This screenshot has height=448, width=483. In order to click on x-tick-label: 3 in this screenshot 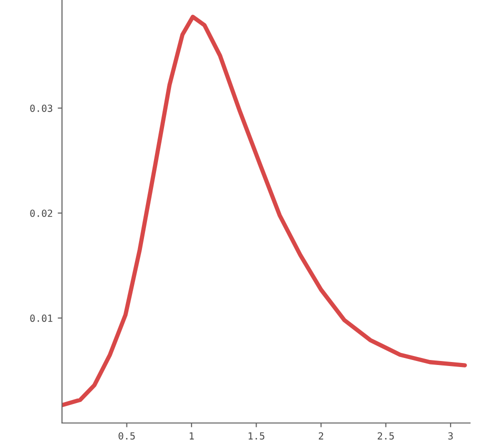, I will do `click(450, 436)`.